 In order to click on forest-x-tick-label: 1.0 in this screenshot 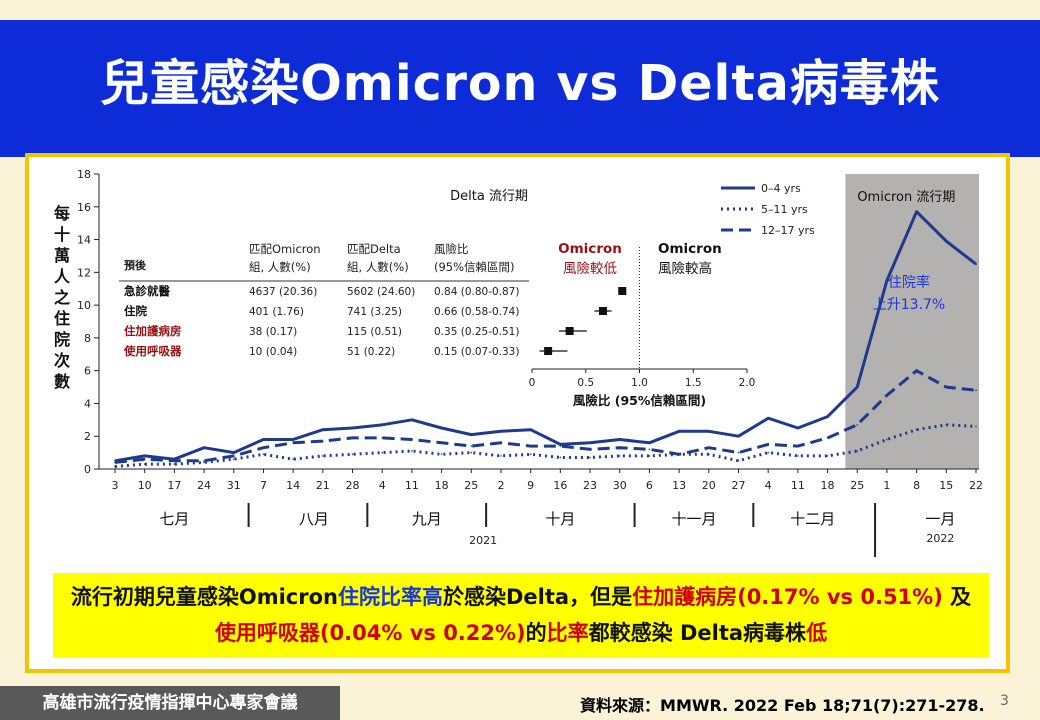, I will do `click(639, 383)`.